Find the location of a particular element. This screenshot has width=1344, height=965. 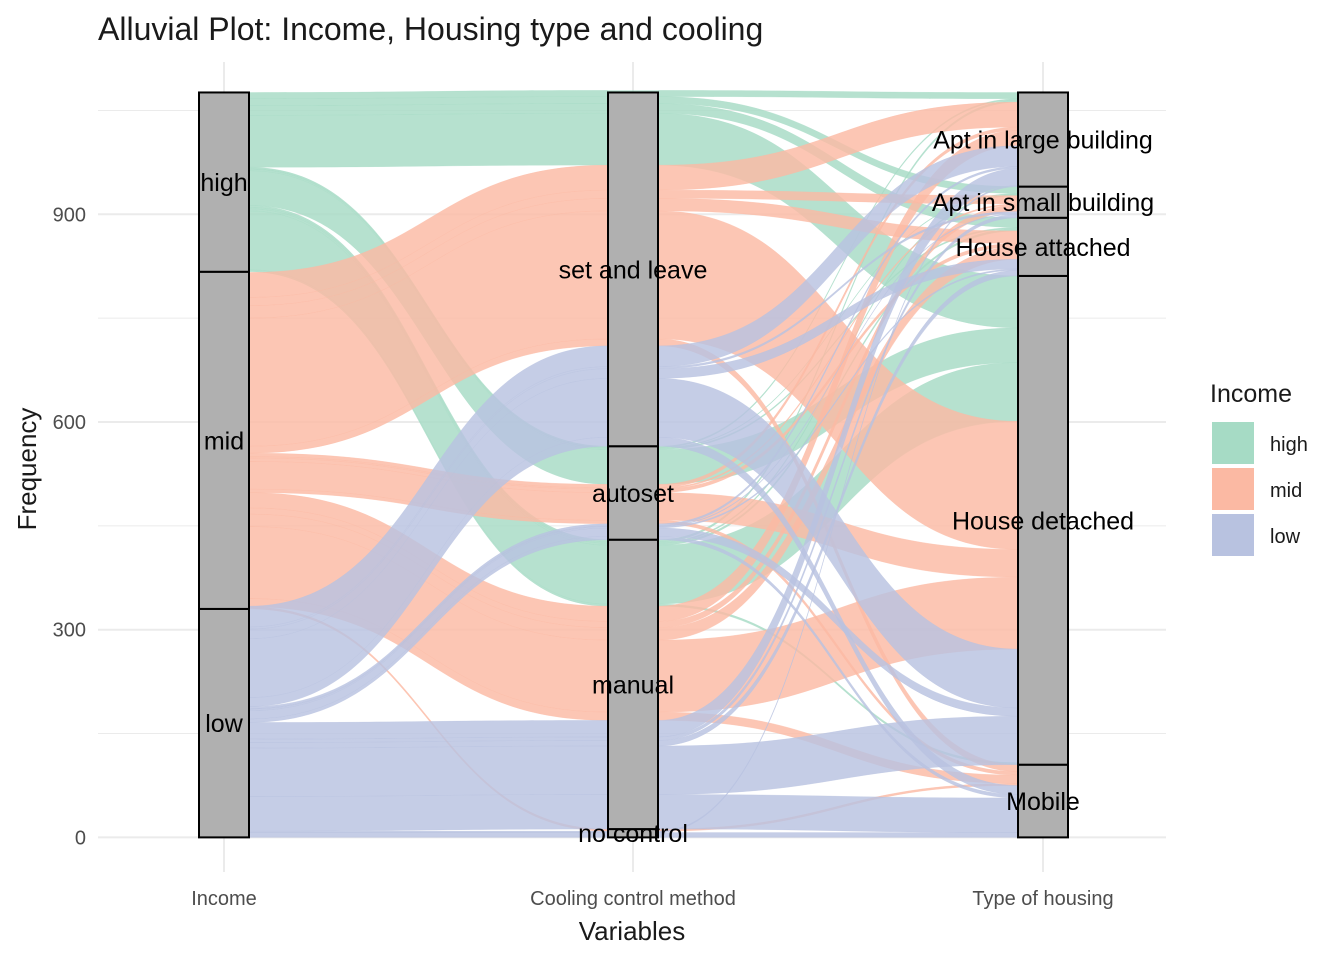

y-tick-label: 0 is located at coordinates (80, 838).